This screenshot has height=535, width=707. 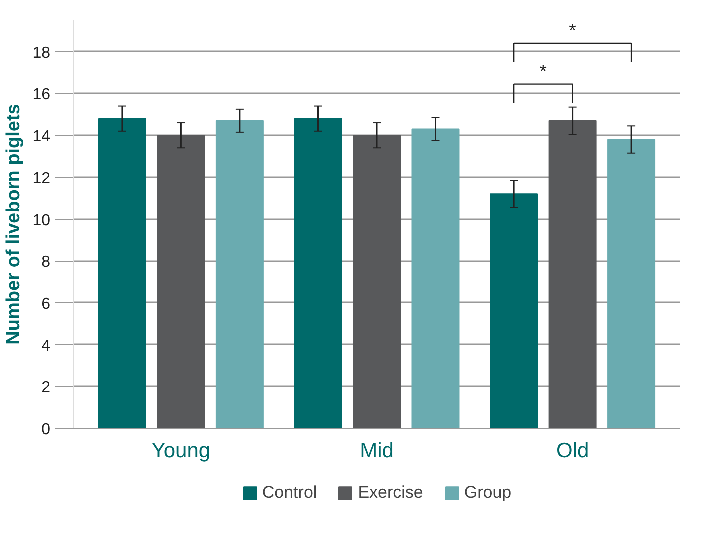 I want to click on legend-label: Exercise, so click(x=391, y=492).